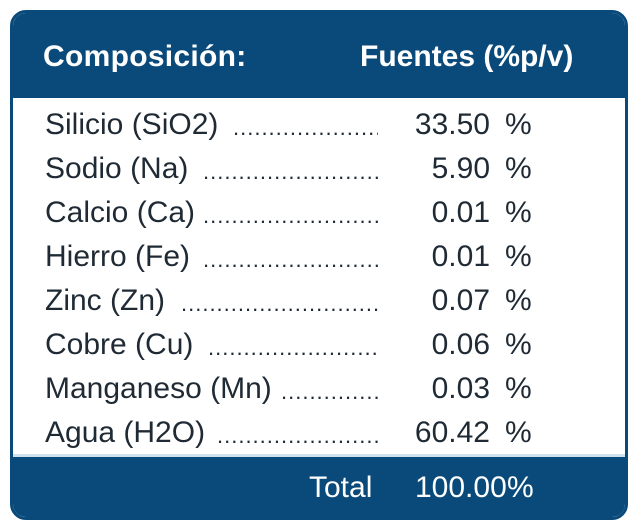 The width and height of the screenshot is (638, 532). Describe the element at coordinates (341, 487) in the screenshot. I see `total-label: Total` at that location.